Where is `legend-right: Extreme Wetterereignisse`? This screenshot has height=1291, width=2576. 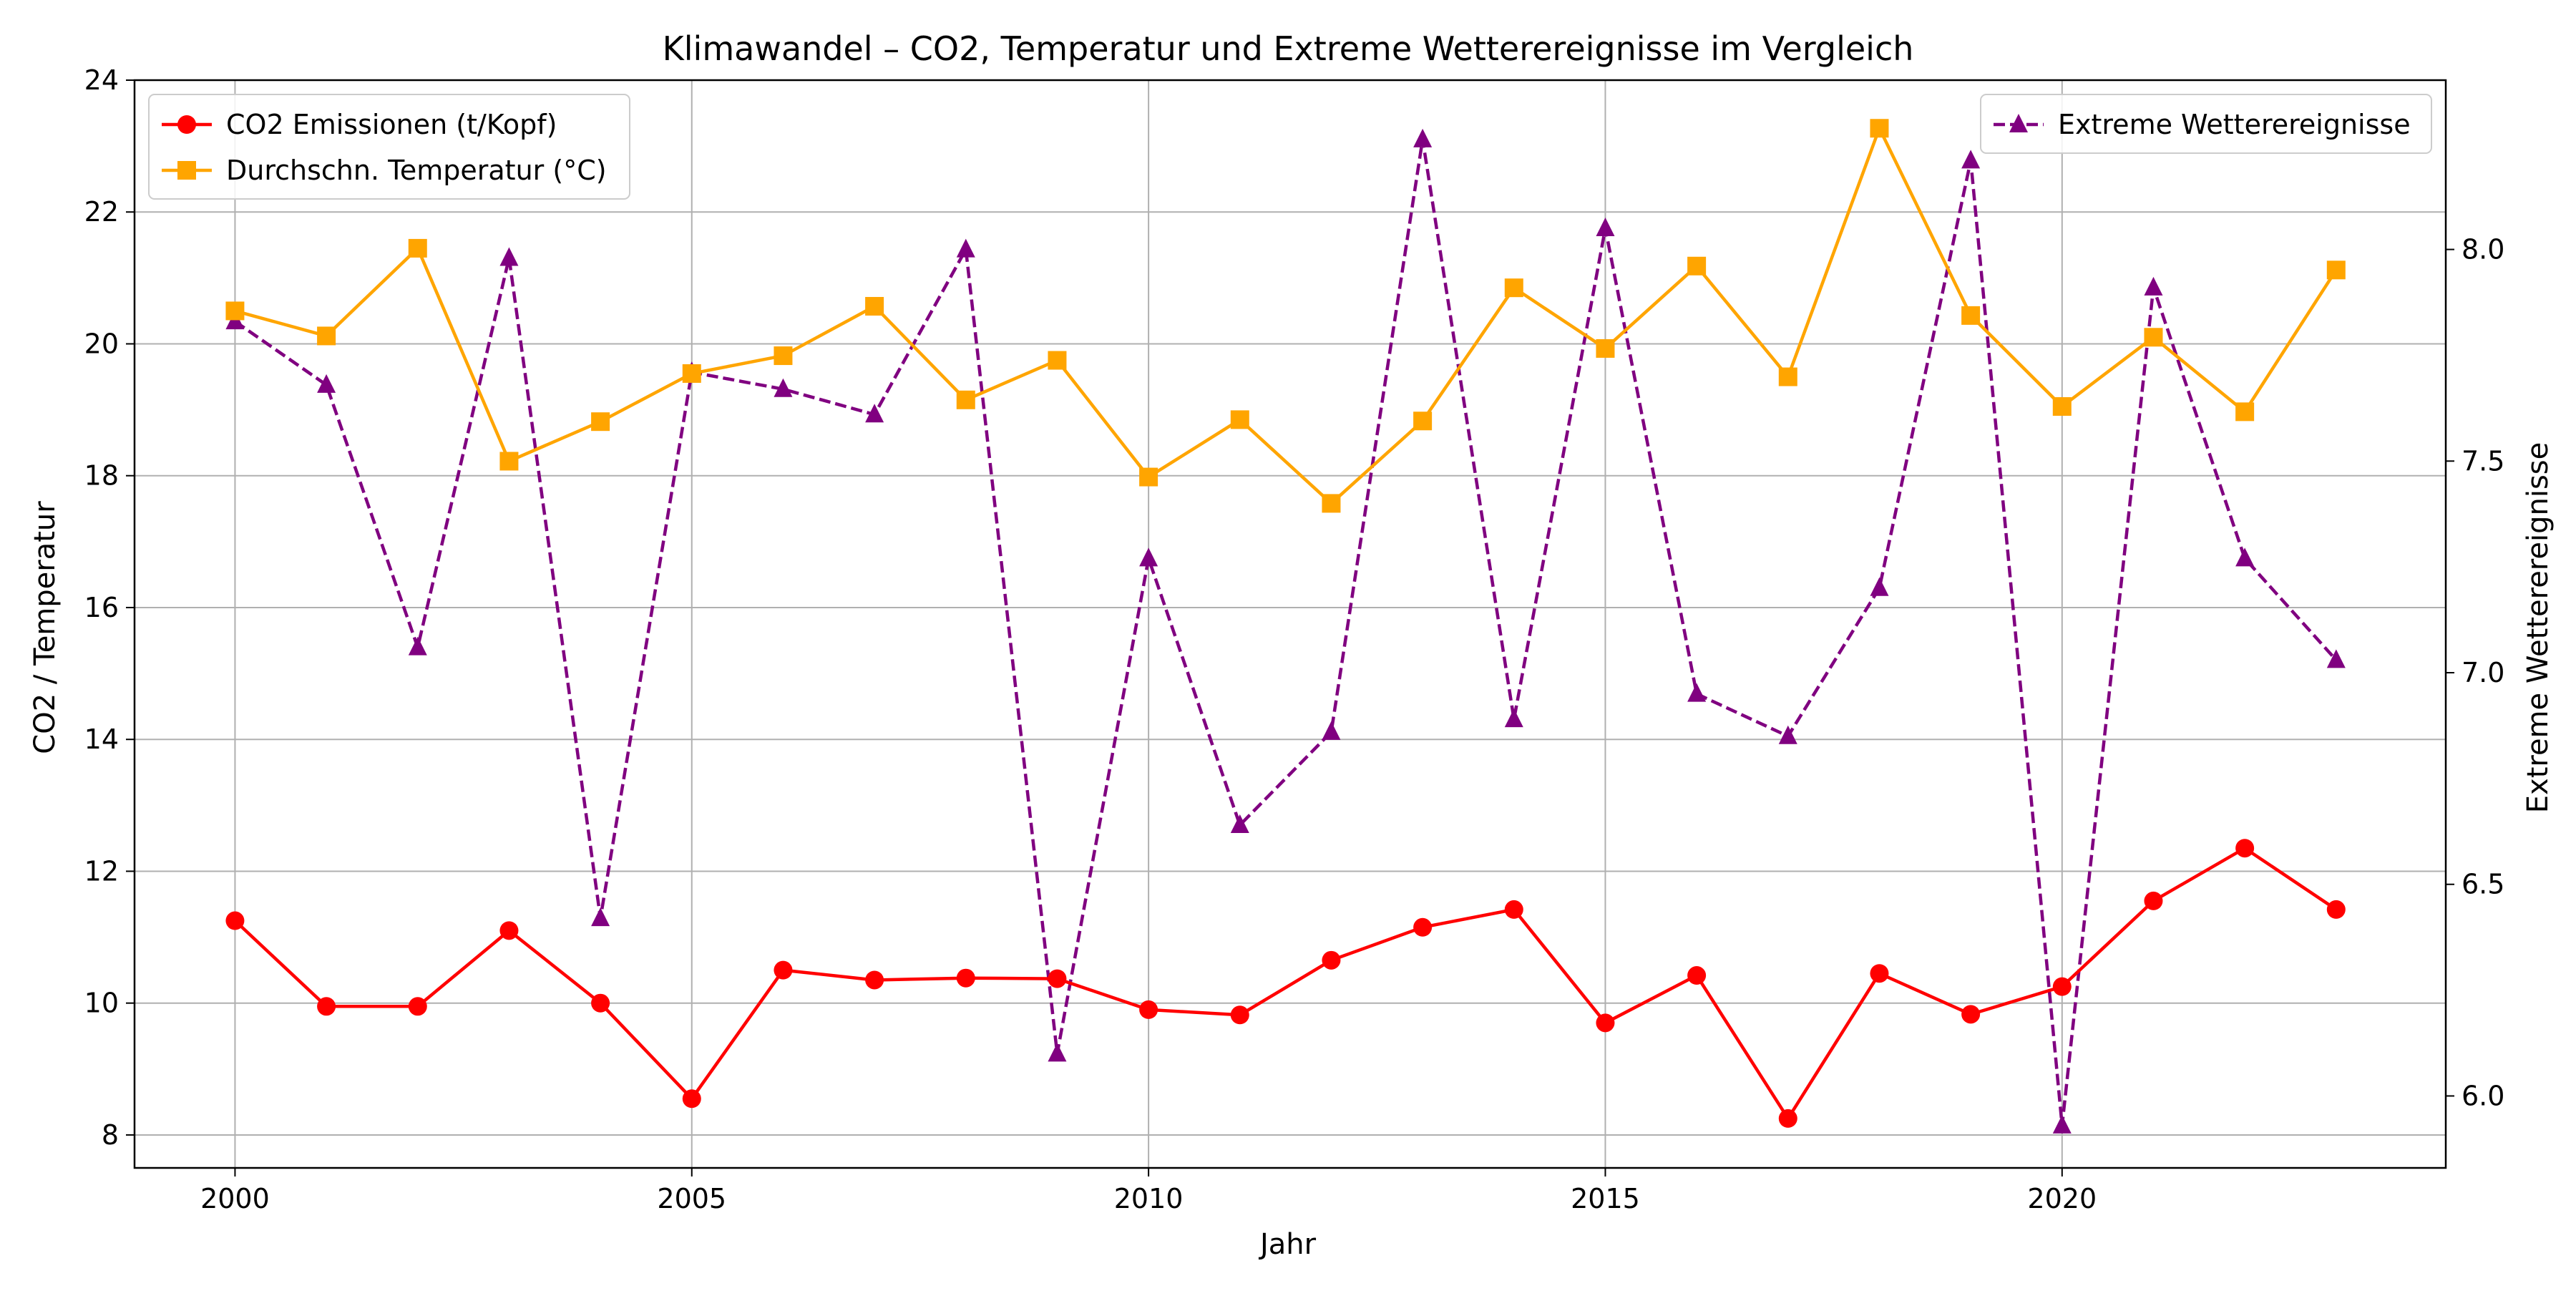 legend-right: Extreme Wetterereignisse is located at coordinates (2206, 124).